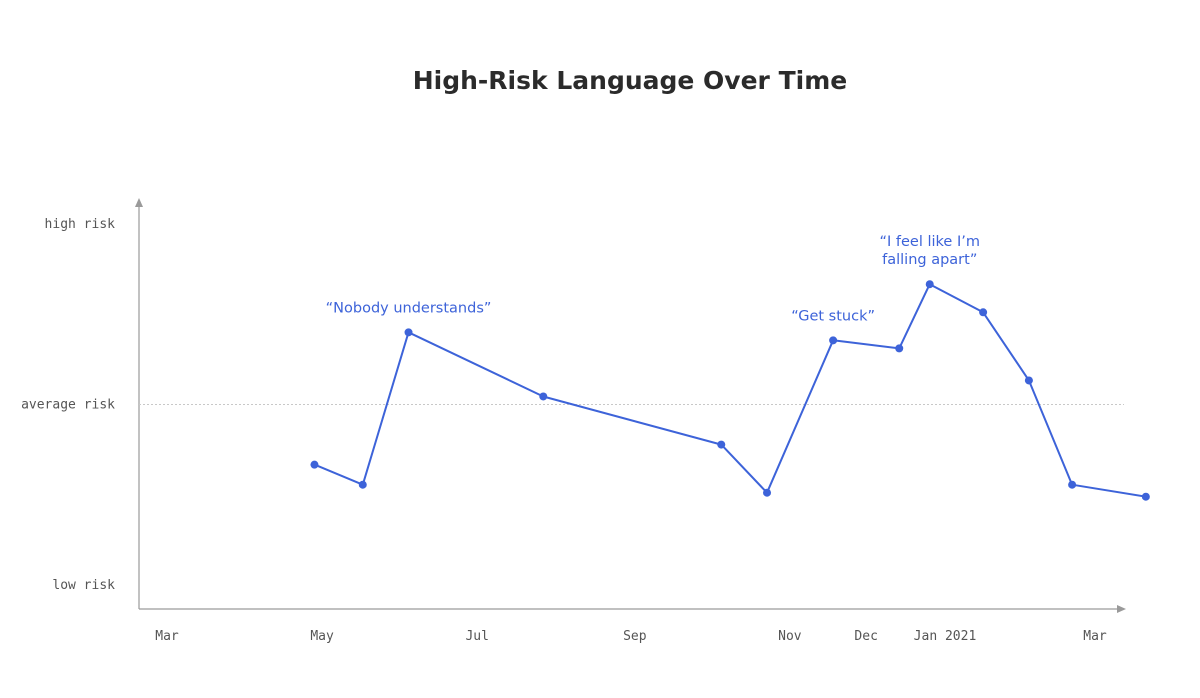  Describe the element at coordinates (630, 80) in the screenshot. I see `chart-title: High-Risk Language Over Time` at that location.